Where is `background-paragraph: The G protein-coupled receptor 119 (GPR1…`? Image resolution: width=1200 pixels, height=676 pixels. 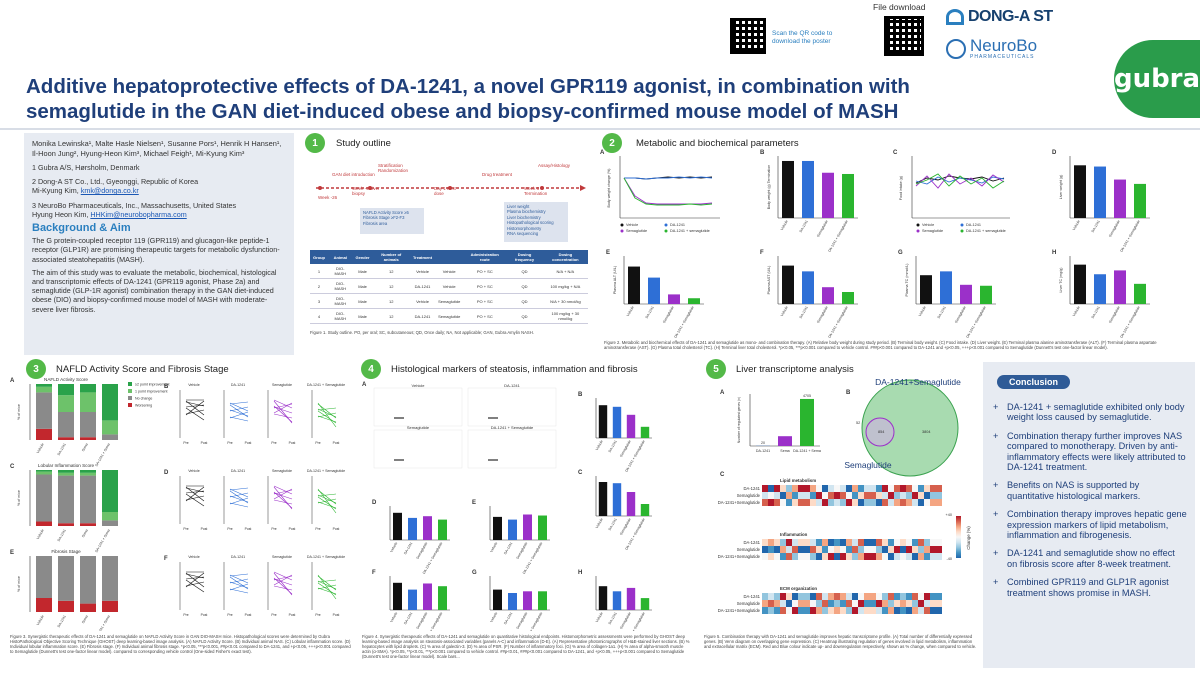 background-paragraph: The G protein-coupled receptor 119 (GPR1… is located at coordinates (156, 250).